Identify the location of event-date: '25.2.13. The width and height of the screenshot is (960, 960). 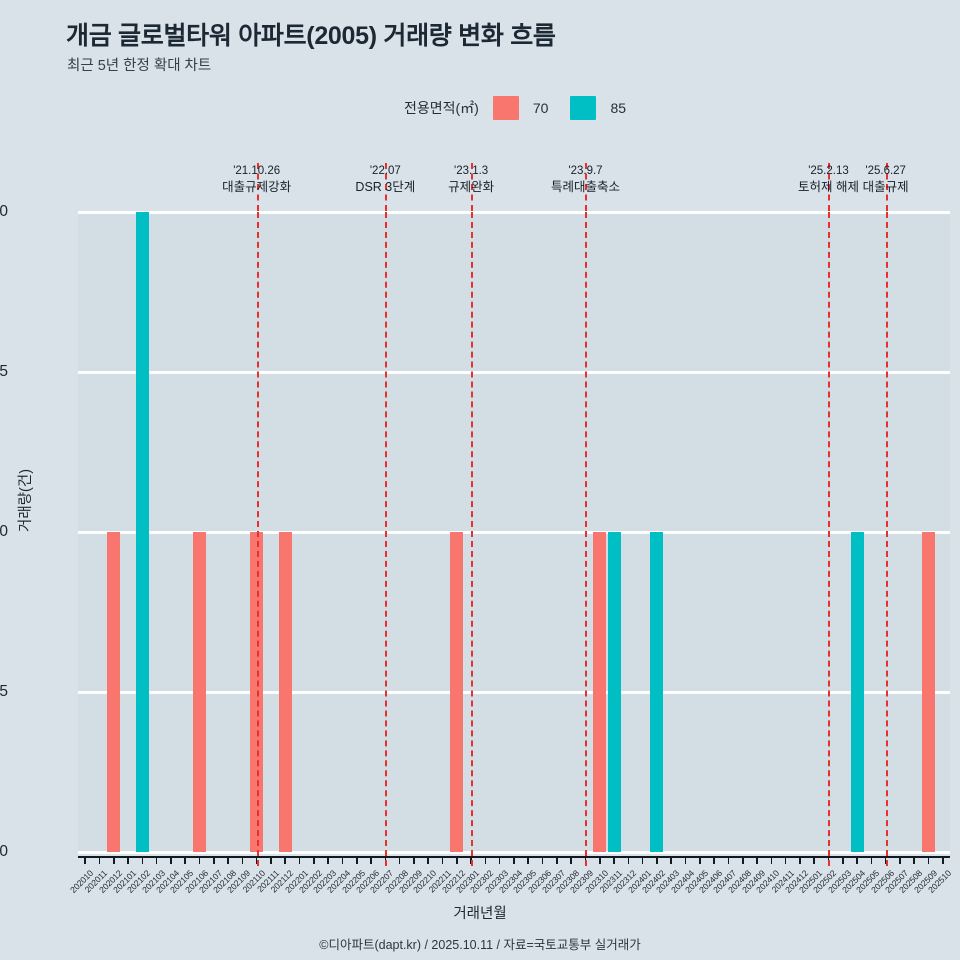
(828, 171).